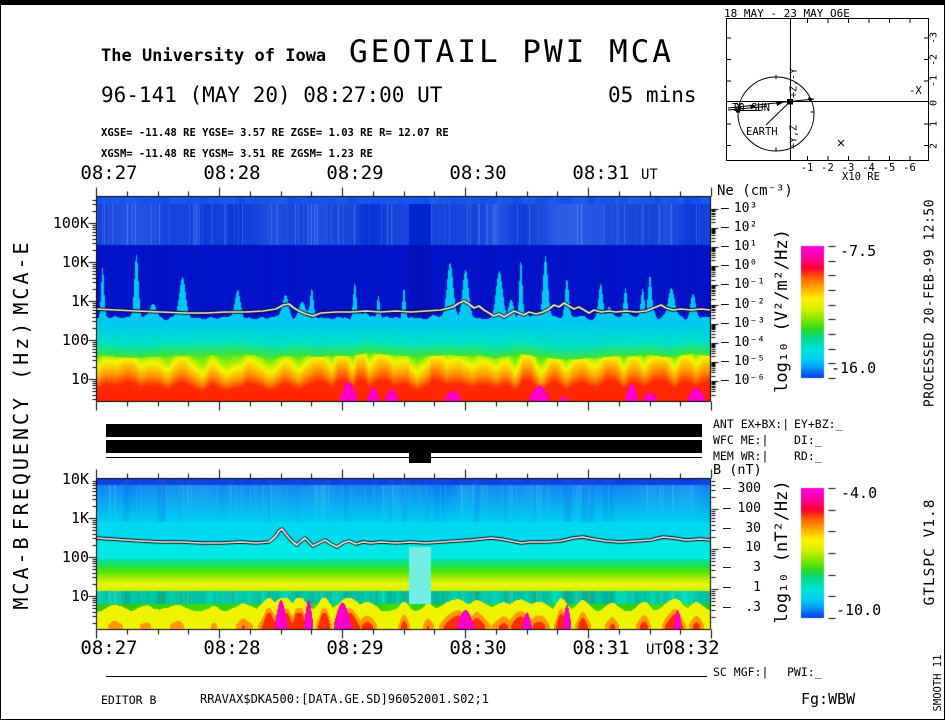  I want to click on ne-tick-value: 10⁻¹, so click(749, 285).